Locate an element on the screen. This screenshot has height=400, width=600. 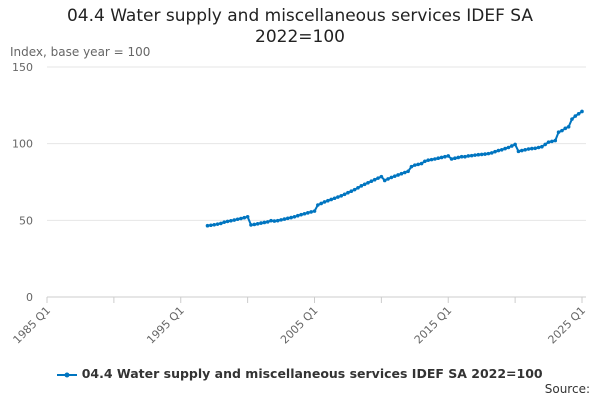
y-tick-label: 50 is located at coordinates (26, 220).